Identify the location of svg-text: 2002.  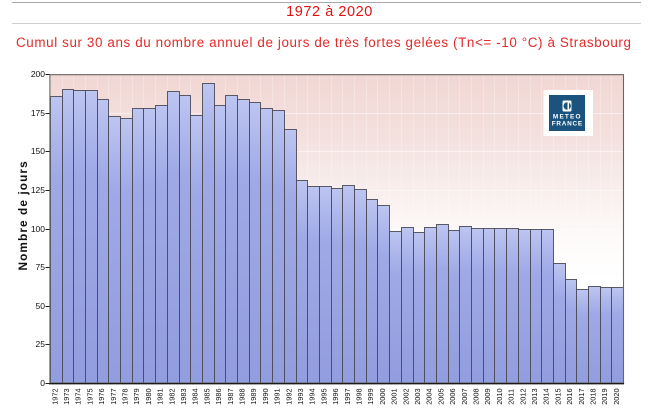
(405, 396).